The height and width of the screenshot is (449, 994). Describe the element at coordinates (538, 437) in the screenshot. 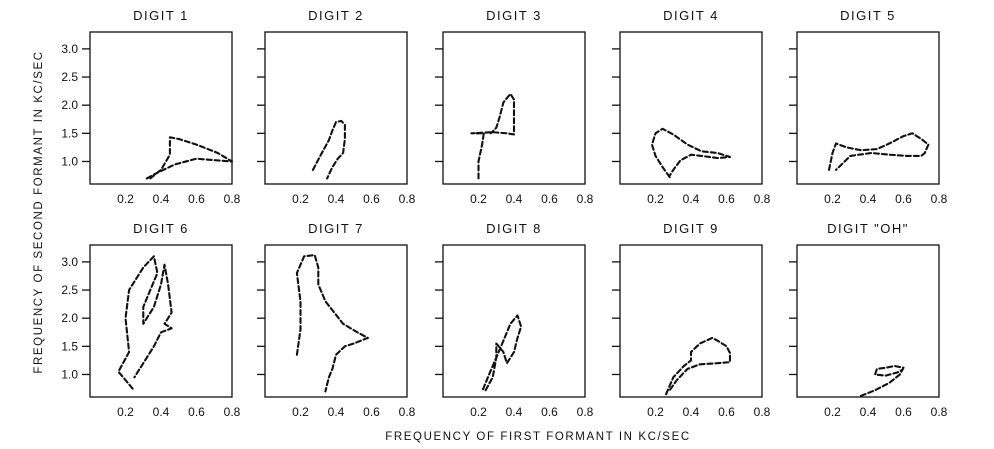

I see `x-axis-label: FREQUENCY OF FIRST FORMANT IN KC/SEC` at that location.